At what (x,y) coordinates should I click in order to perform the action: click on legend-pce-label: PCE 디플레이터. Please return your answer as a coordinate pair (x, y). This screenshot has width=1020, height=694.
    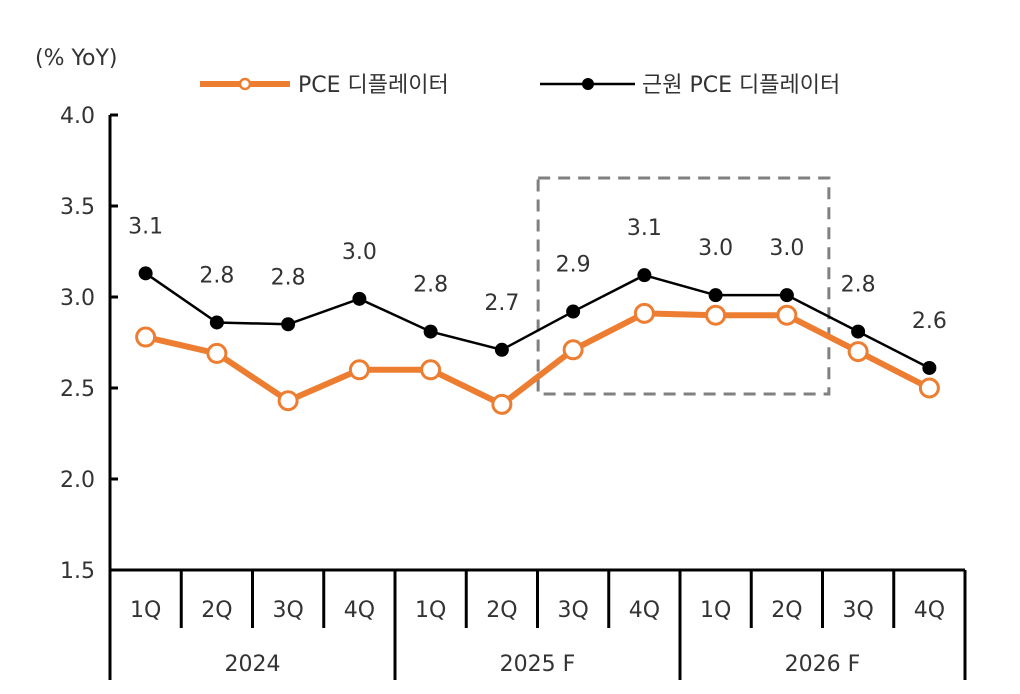
    Looking at the image, I should click on (373, 85).